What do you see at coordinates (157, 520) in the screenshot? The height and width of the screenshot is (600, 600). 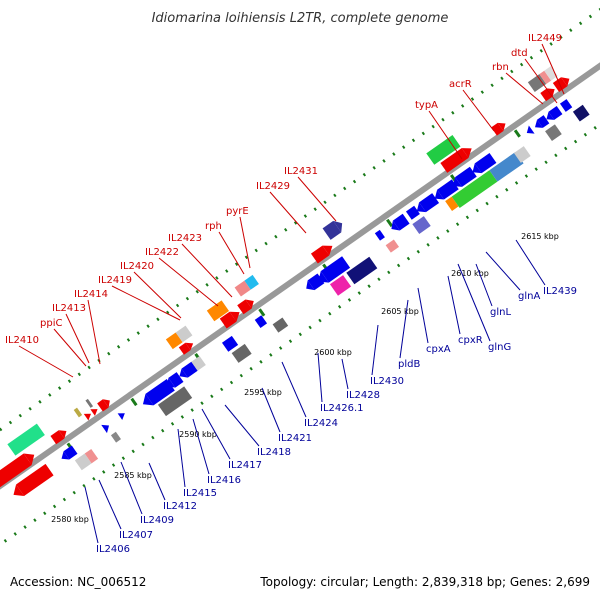 I see `lower-gene-label: IL2409` at bounding box center [157, 520].